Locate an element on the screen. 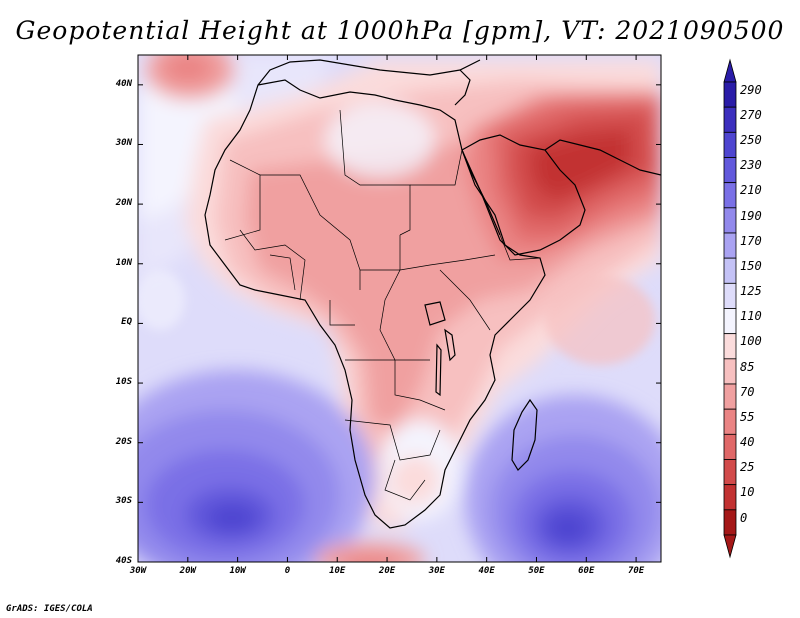 The height and width of the screenshot is (618, 800). lon-tick-label: 30W is located at coordinates (138, 571).